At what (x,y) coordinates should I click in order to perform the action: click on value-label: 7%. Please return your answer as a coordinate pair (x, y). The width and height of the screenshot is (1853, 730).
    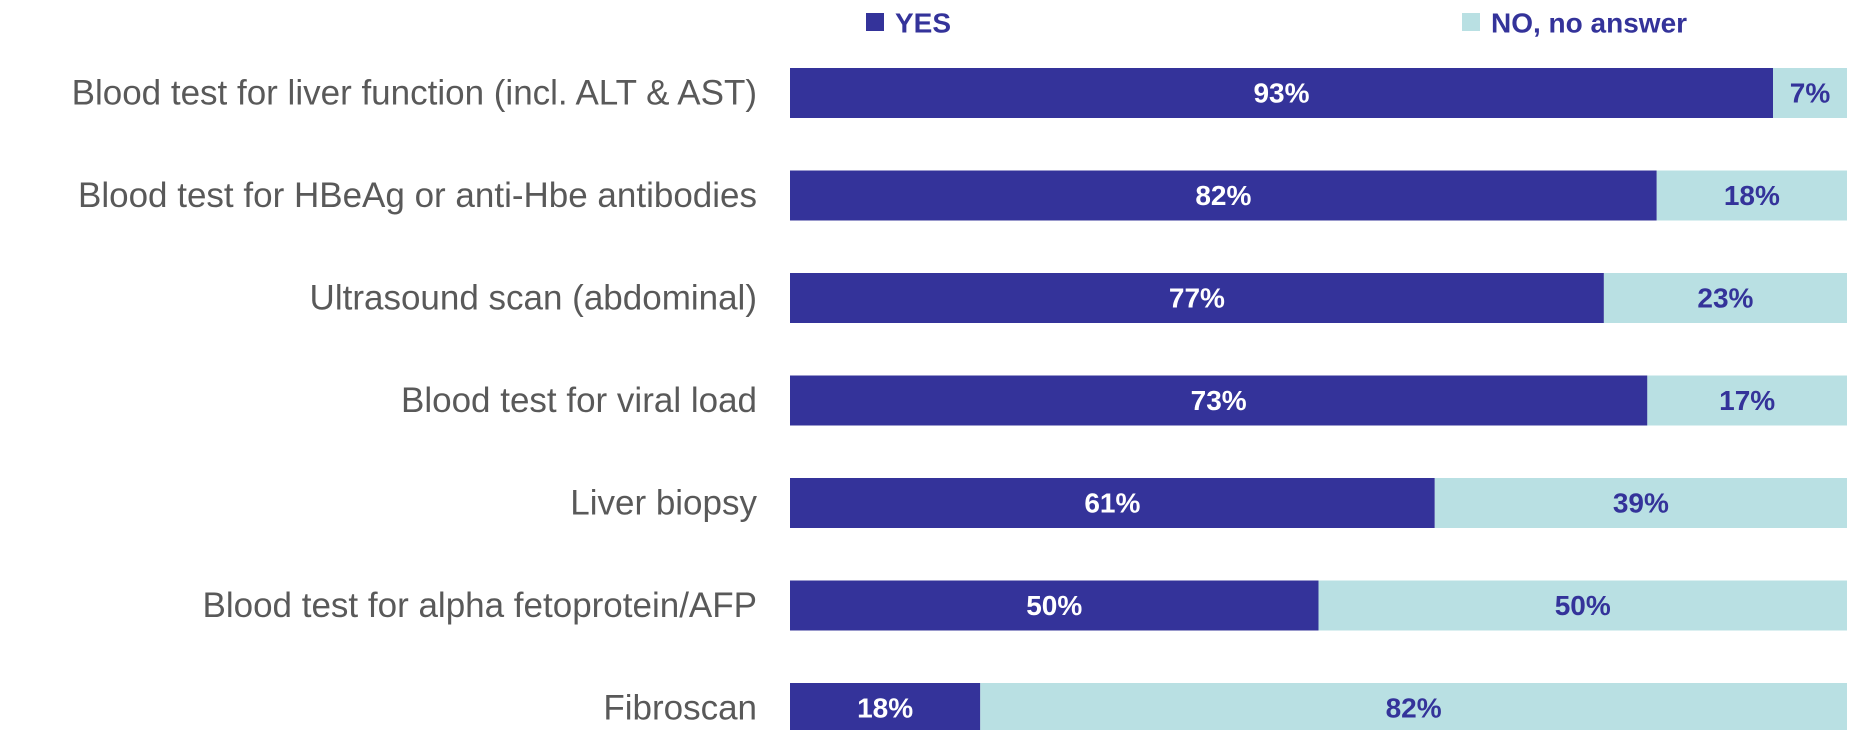
    Looking at the image, I should click on (1810, 93).